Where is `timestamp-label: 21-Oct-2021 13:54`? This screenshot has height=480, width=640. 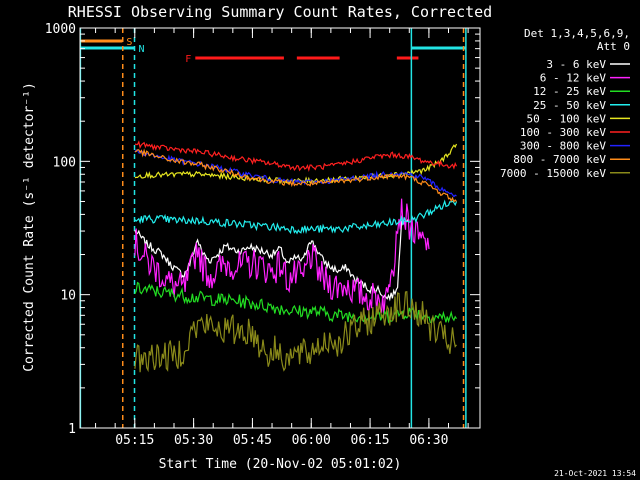 timestamp-label: 21-Oct-2021 13:54 is located at coordinates (595, 473).